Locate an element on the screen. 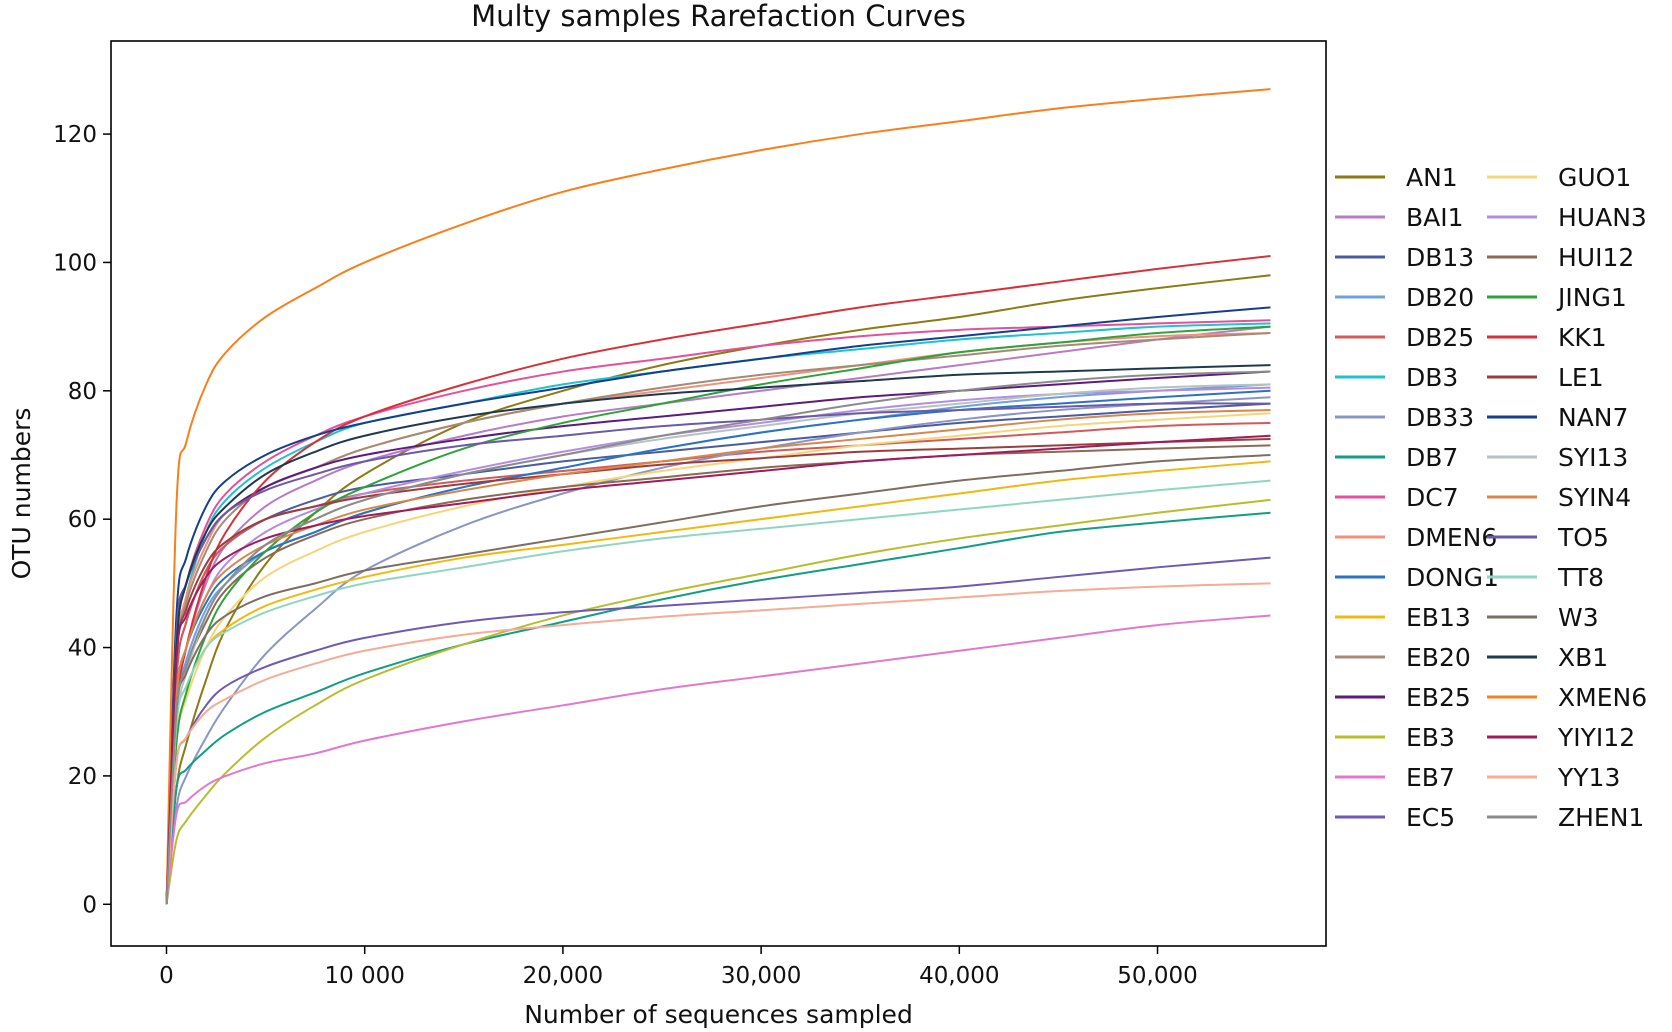 The height and width of the screenshot is (1032, 1672). legend-label: SYIN4 is located at coordinates (1594, 497).